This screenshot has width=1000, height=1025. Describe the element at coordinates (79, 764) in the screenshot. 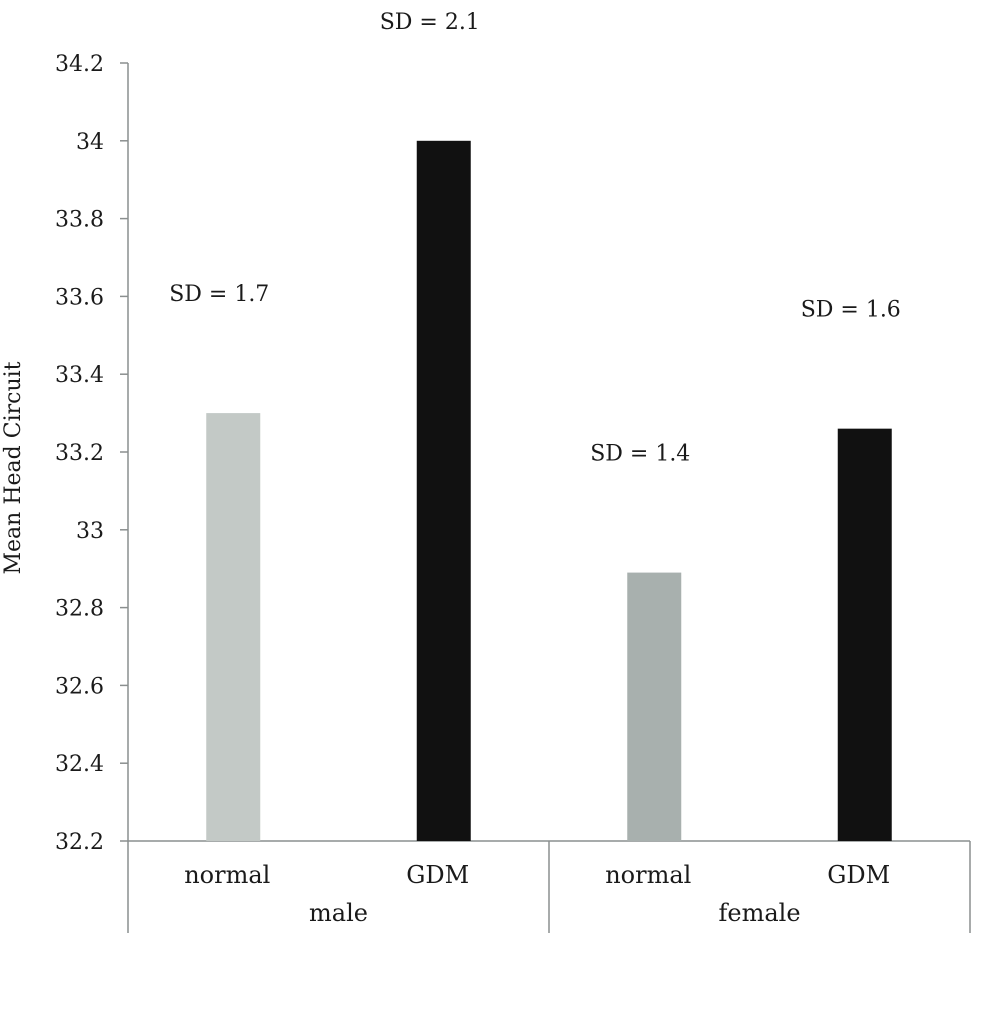

I see `y-tick-label: 32.4` at that location.